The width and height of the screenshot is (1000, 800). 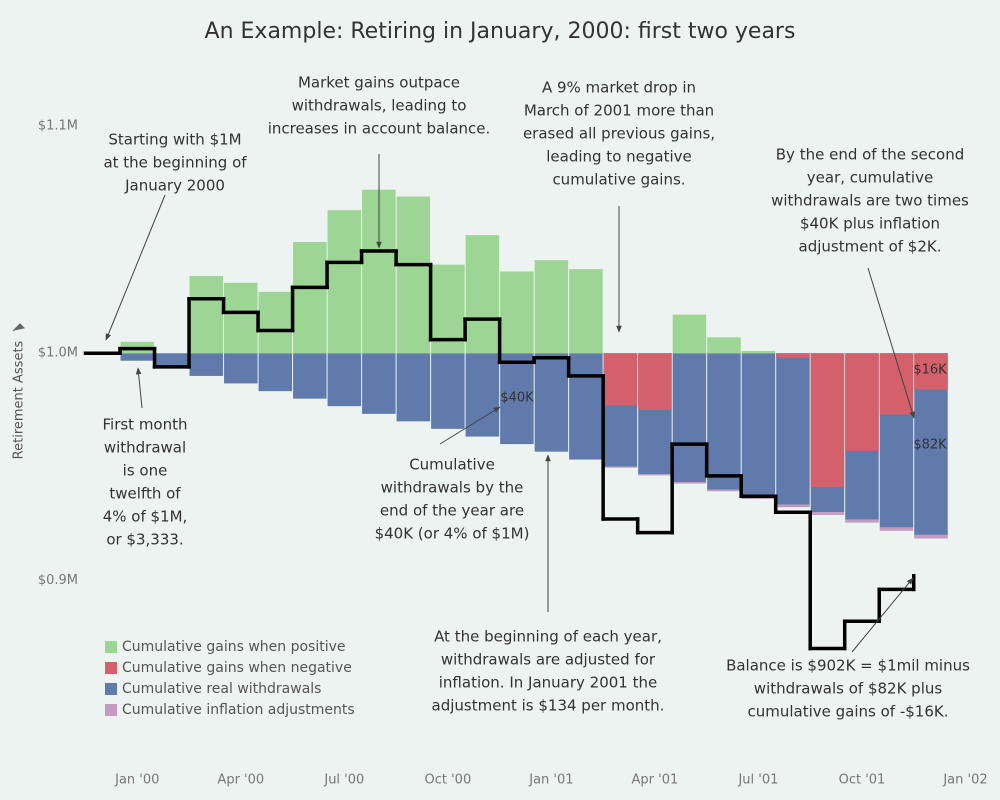 I want to click on annotation: withdrawals, leading to, so click(x=379, y=106).